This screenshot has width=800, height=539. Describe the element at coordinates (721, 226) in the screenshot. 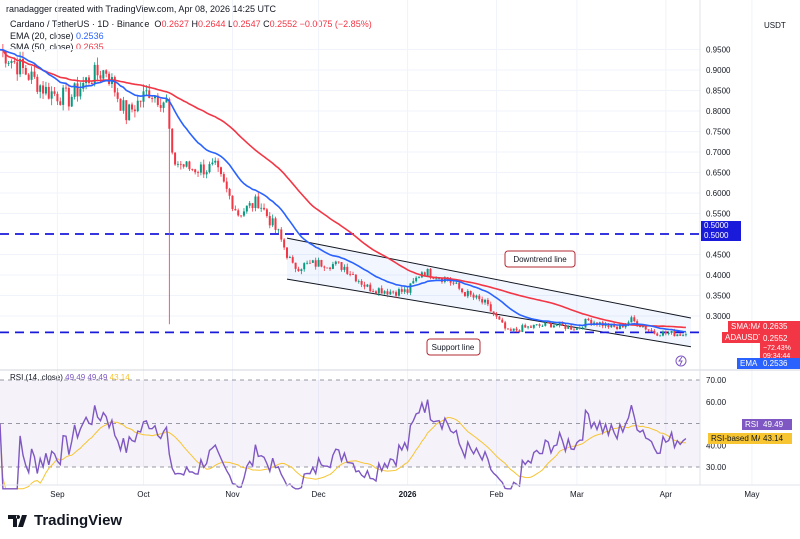

I see `level-tag-top-bg` at that location.